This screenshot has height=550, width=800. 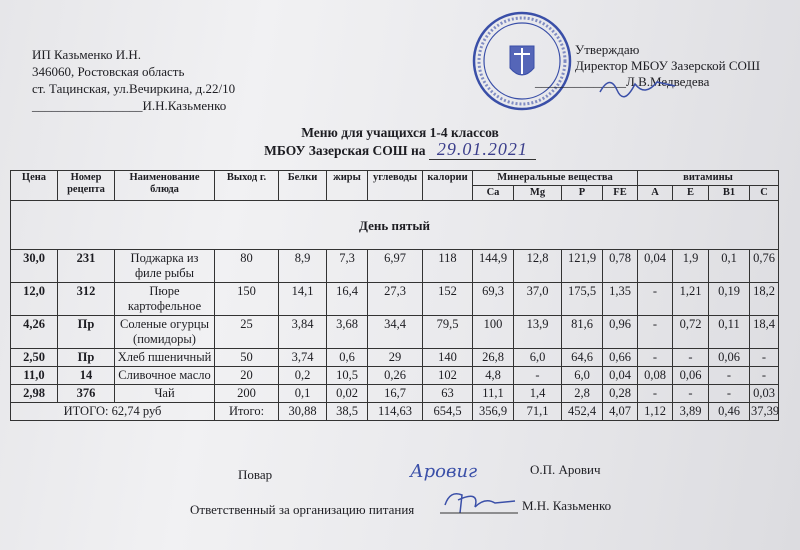 I want to click on cook-signature: Аровиг, so click(x=442, y=471).